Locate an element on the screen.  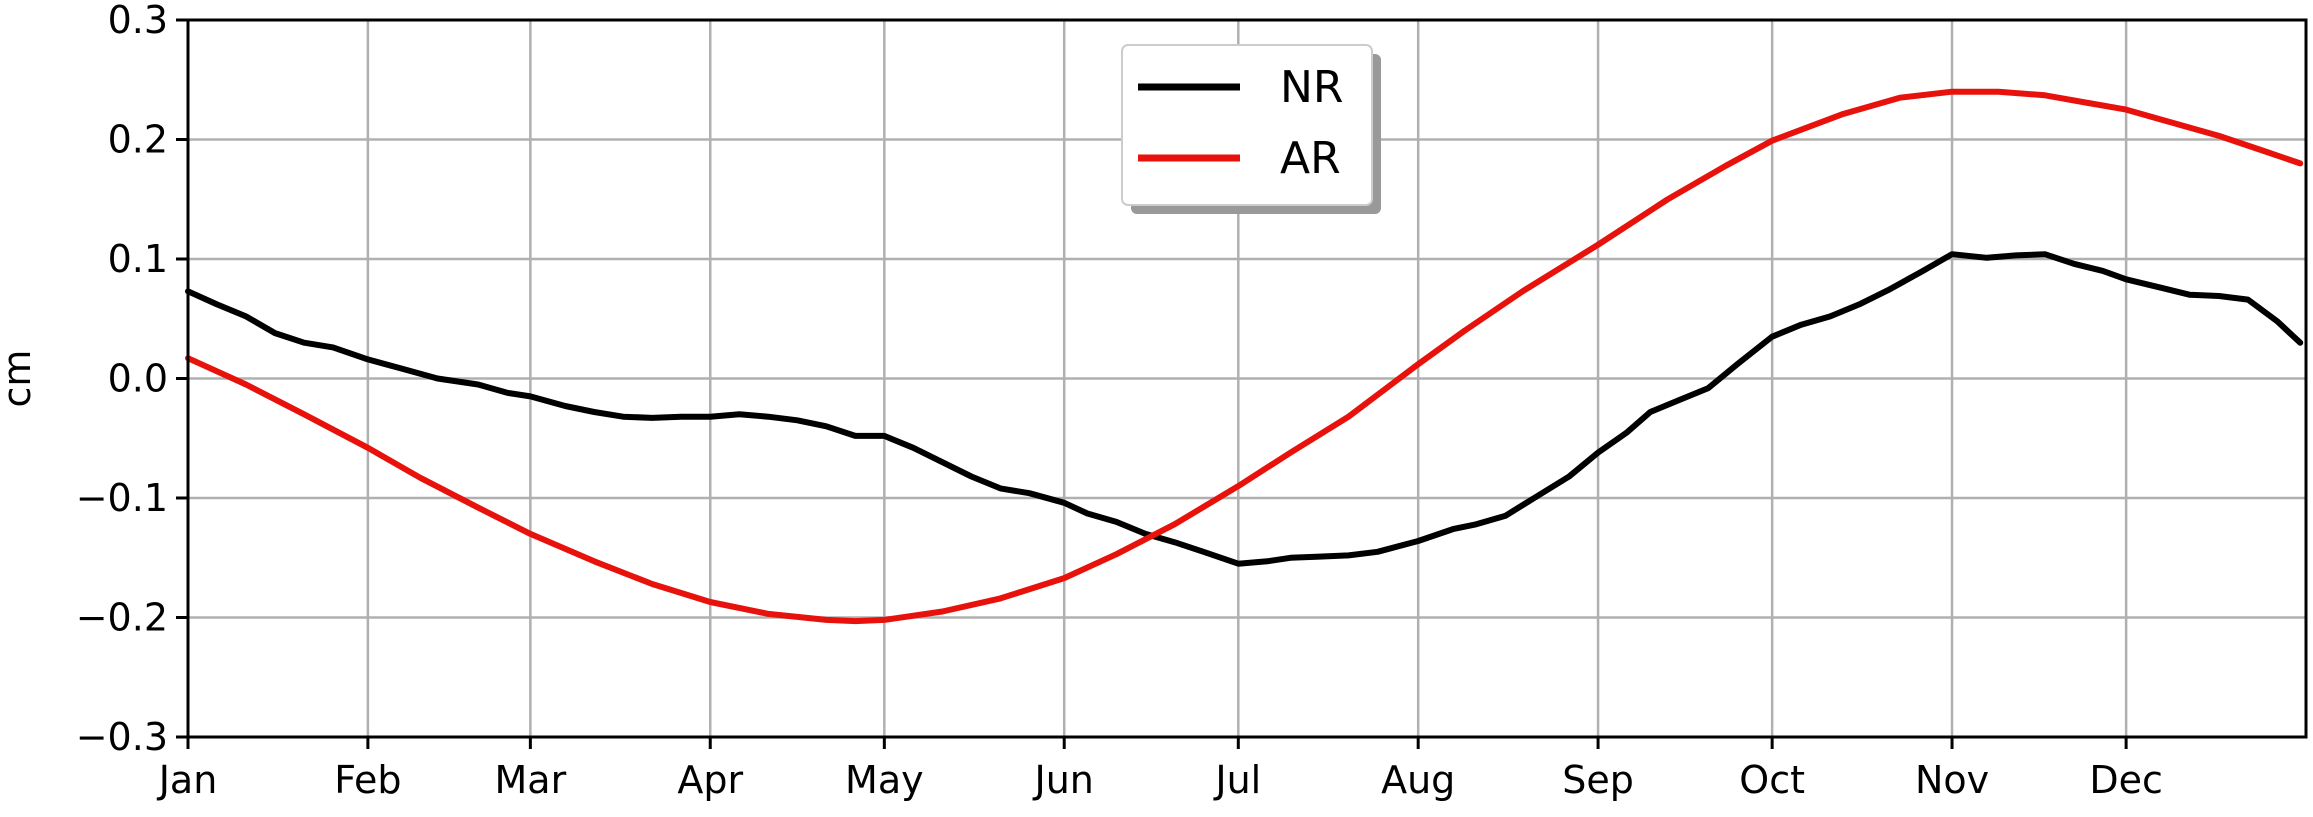
x-tick-label: Nov is located at coordinates (1952, 780).